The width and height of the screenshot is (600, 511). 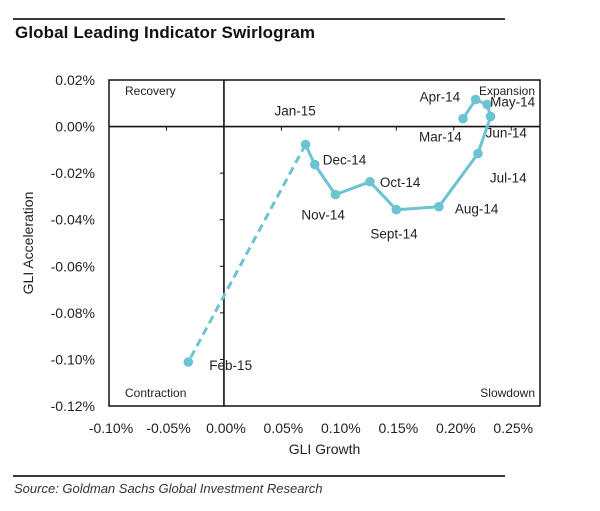 What do you see at coordinates (259, 19) in the screenshot?
I see `title-rule` at bounding box center [259, 19].